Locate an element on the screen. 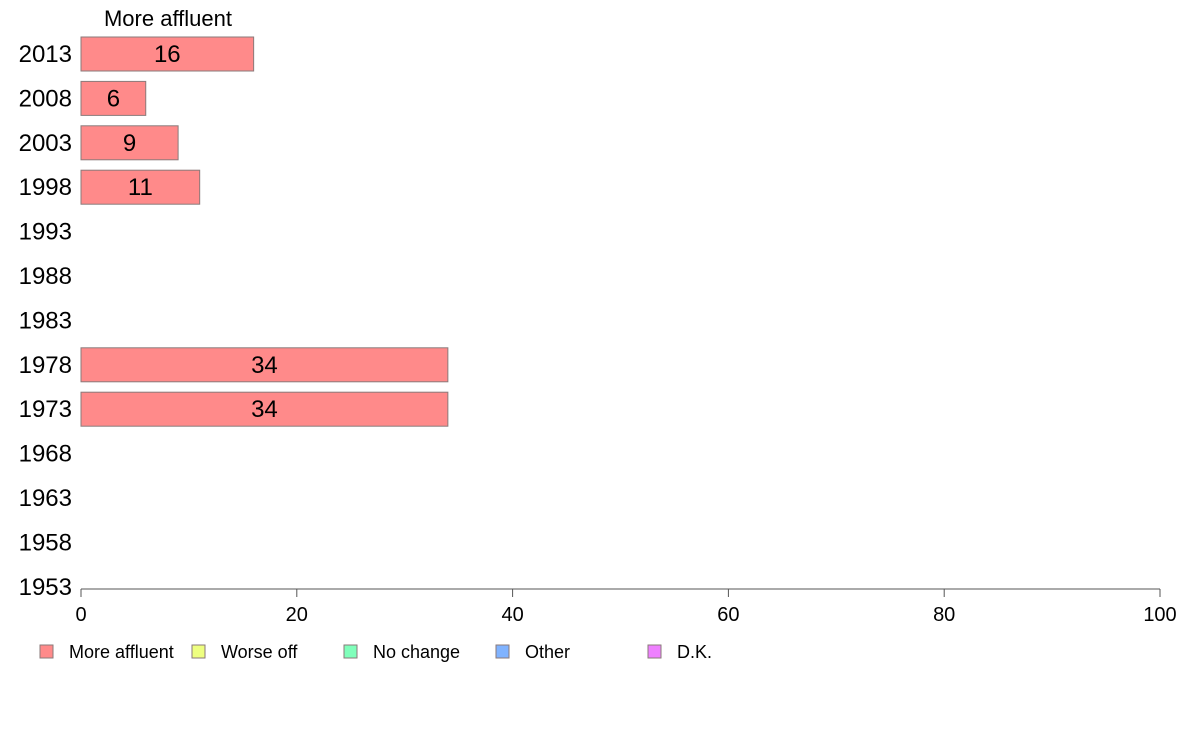 The height and width of the screenshot is (736, 1188). x-tick-label: 80 is located at coordinates (944, 615).